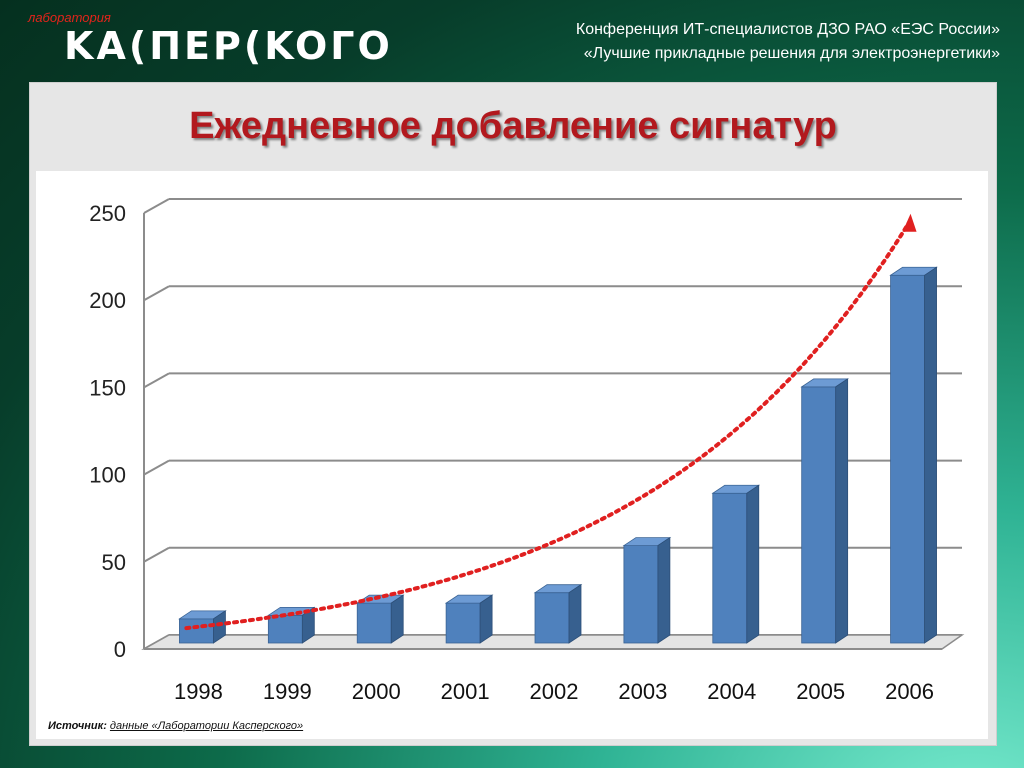 The height and width of the screenshot is (768, 1024). Describe the element at coordinates (554, 691) in the screenshot. I see `x-tick-label: 2002` at that location.